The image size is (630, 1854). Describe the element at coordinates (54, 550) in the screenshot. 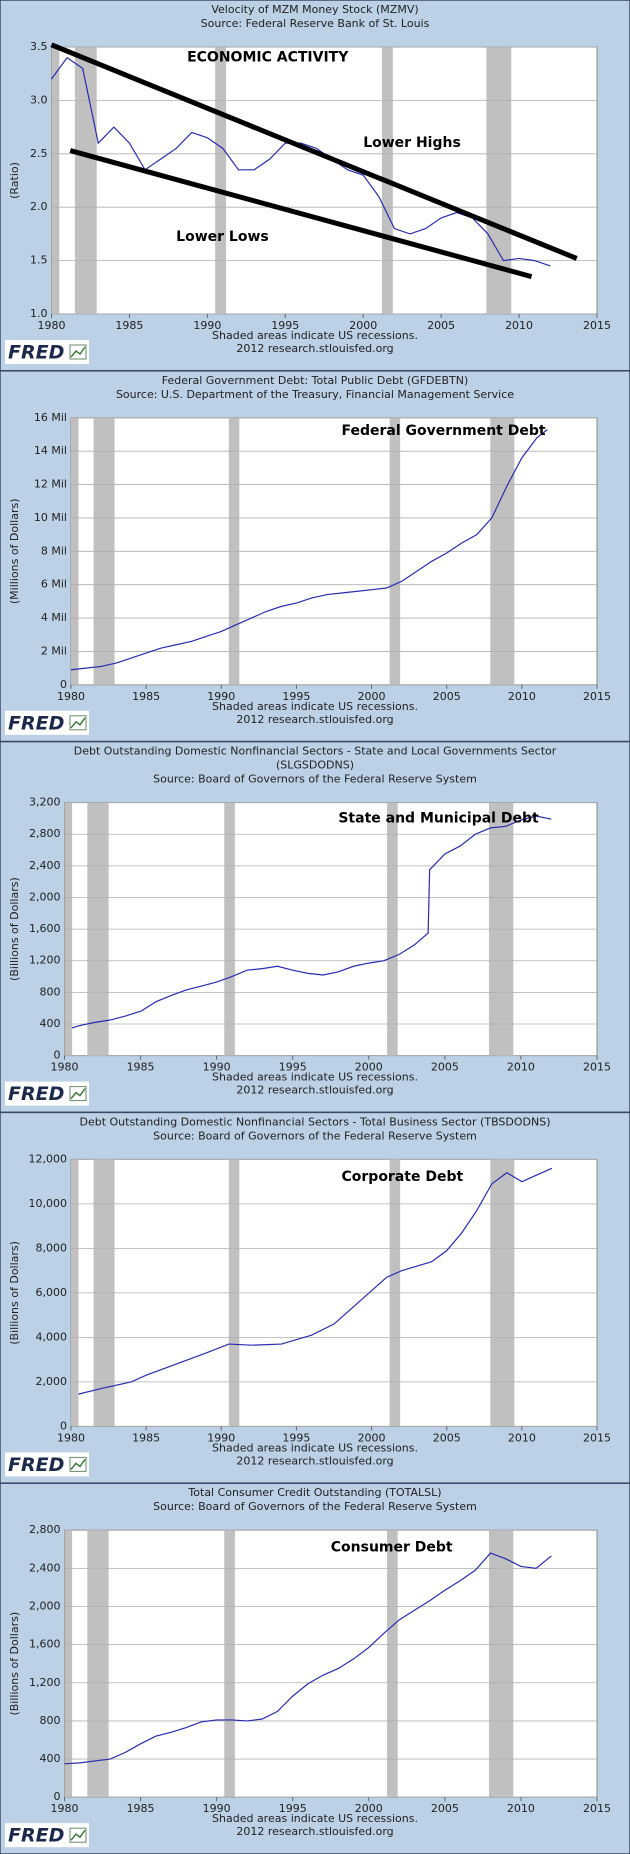

I see `y-tick-label: 8 Mil` at that location.